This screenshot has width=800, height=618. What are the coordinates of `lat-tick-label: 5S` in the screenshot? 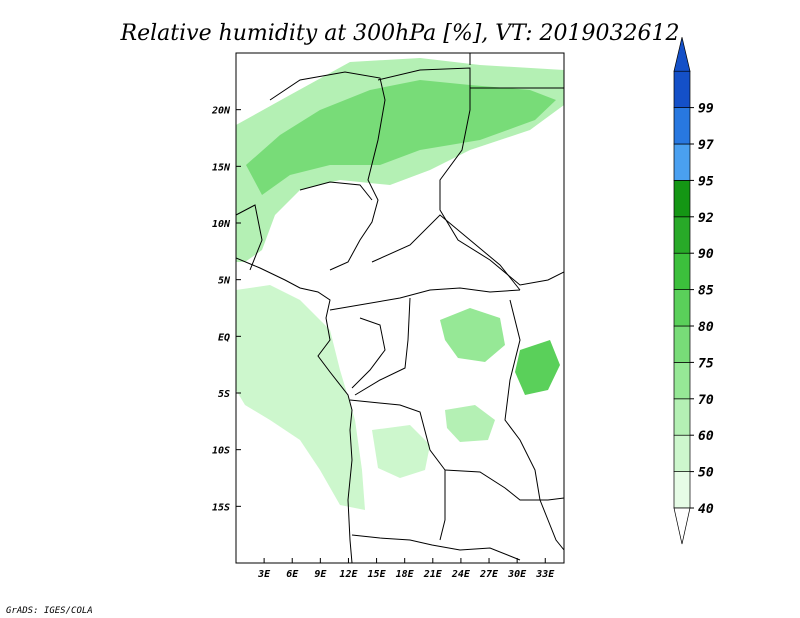 It's located at (224, 394).